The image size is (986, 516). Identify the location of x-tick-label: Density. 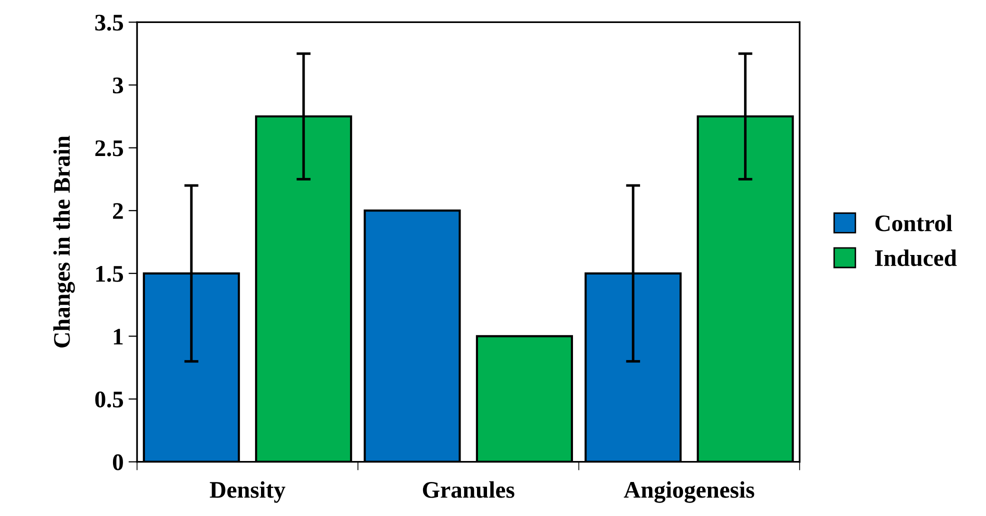
(248, 492).